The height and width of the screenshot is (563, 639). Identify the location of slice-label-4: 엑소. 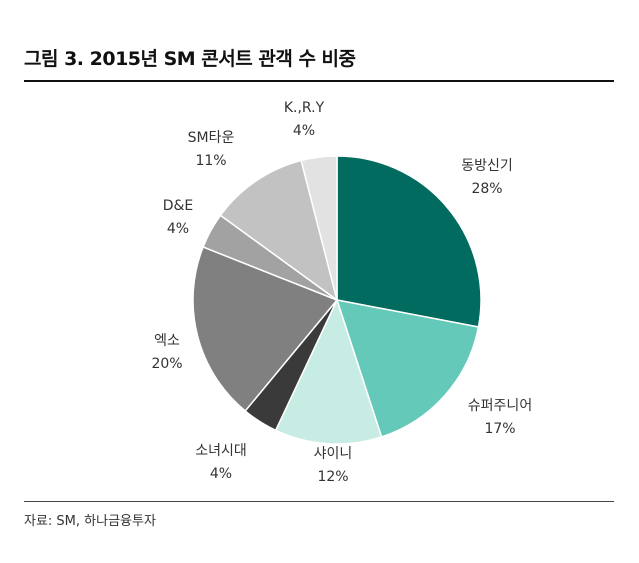
(167, 341).